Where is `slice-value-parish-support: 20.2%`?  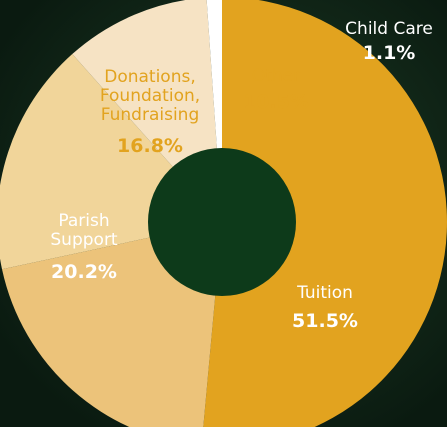 slice-value-parish-support: 20.2% is located at coordinates (84, 272).